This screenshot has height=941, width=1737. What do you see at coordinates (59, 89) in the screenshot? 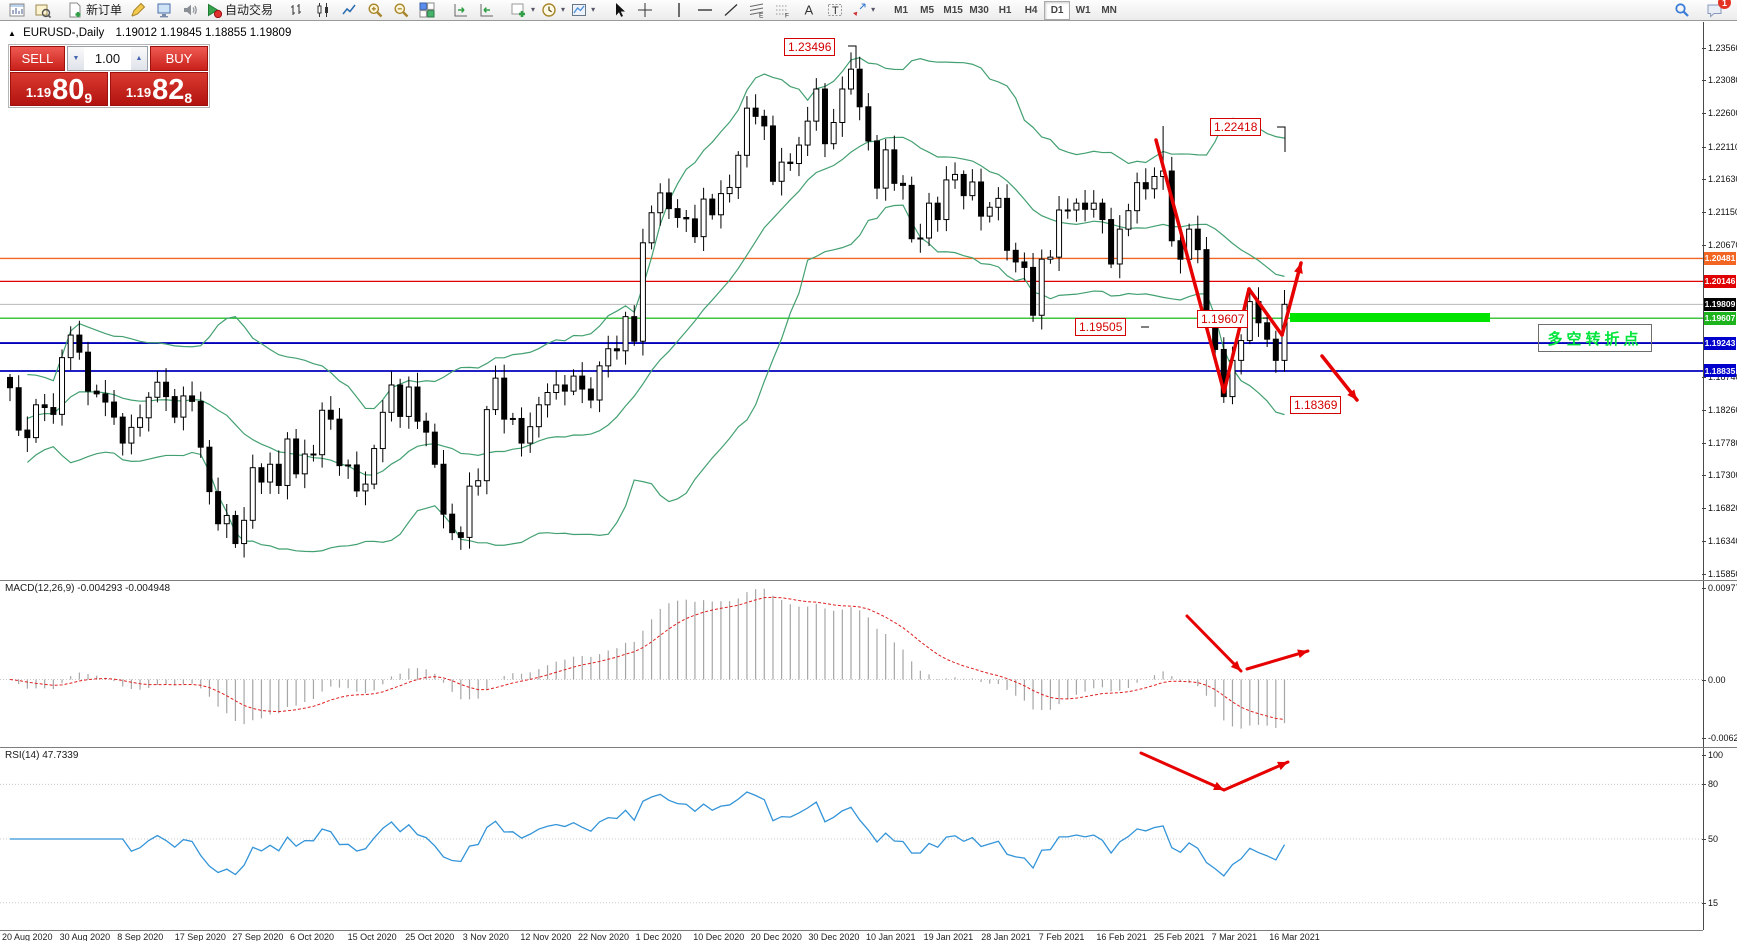
I see `sell-price: 1.19 80 9` at bounding box center [59, 89].